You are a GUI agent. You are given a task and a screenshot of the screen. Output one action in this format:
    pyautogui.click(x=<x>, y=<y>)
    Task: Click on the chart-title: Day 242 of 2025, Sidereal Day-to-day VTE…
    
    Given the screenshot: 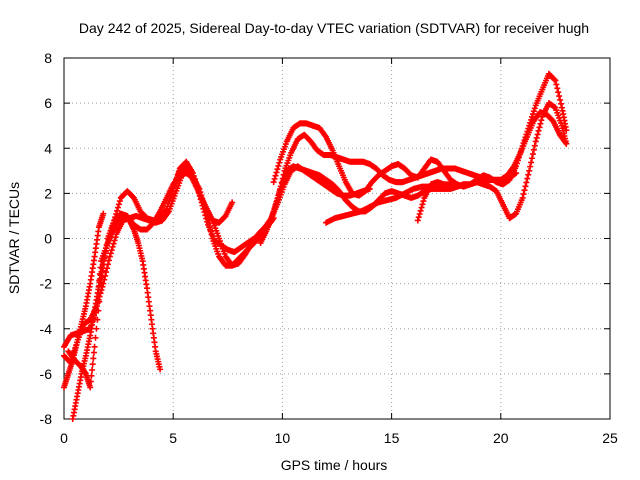 What is the action you would take?
    pyautogui.click(x=334, y=28)
    